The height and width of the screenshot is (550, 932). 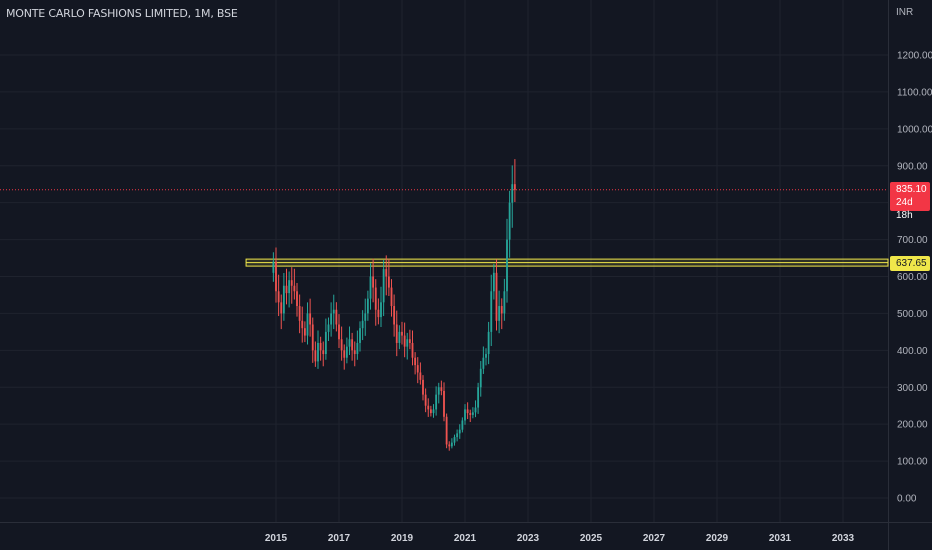 What do you see at coordinates (912, 314) in the screenshot?
I see `price-tick-label: 500.00` at bounding box center [912, 314].